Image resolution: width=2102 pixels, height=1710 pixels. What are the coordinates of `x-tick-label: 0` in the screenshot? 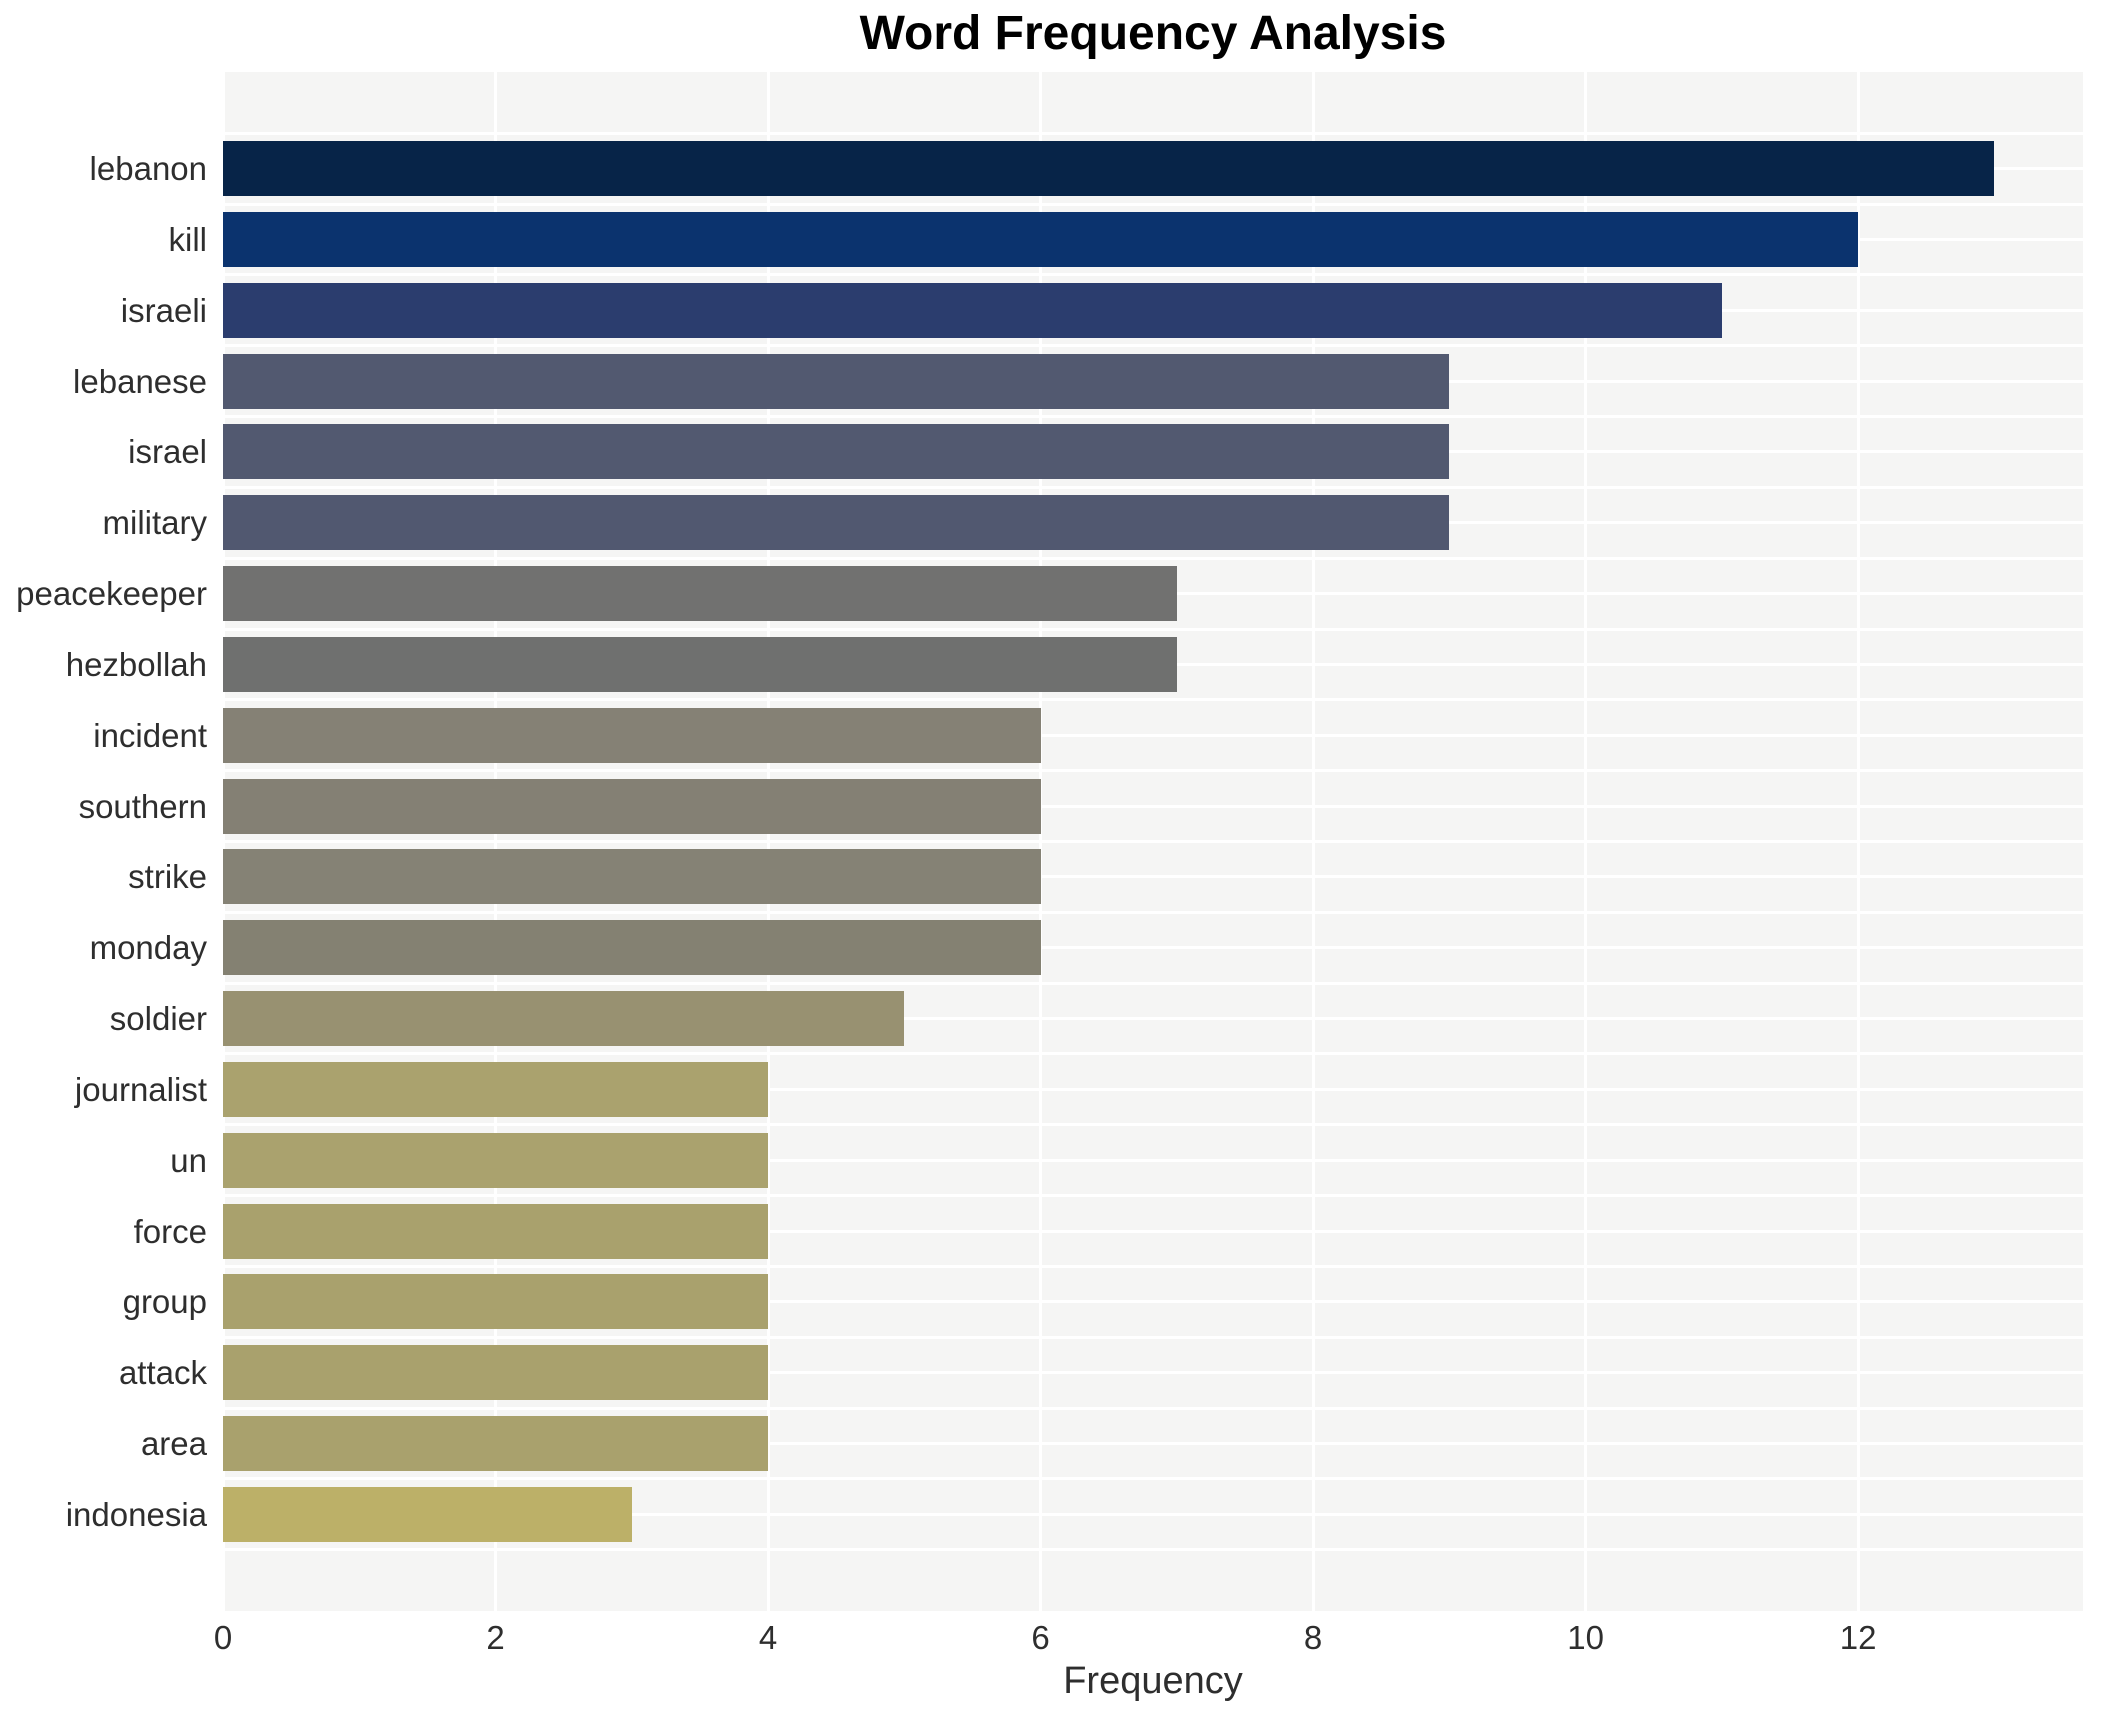 It's located at (223, 1637).